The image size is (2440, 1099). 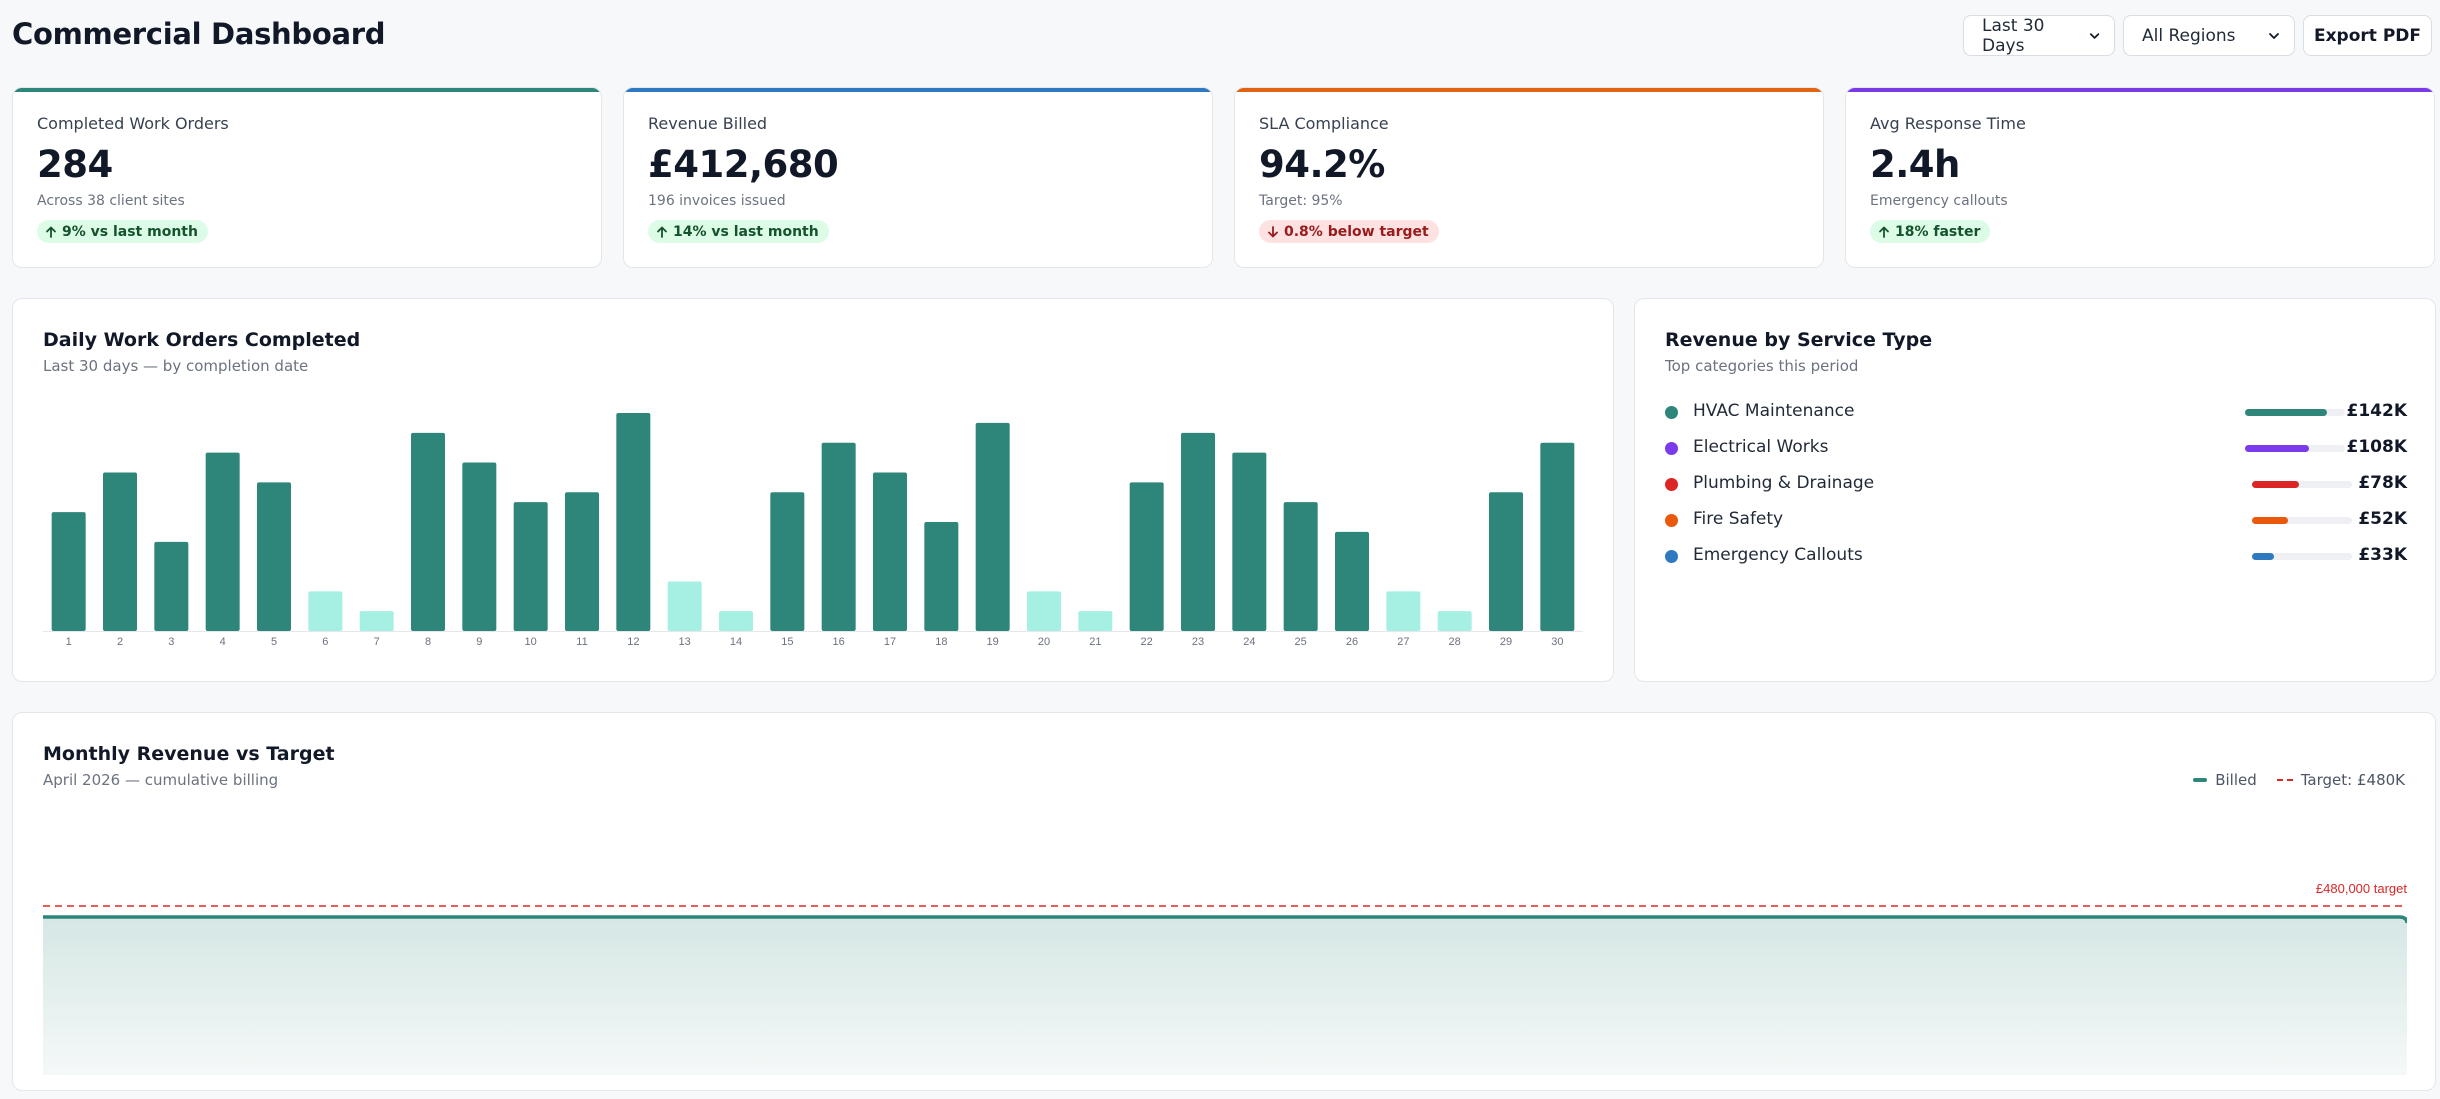 What do you see at coordinates (1198, 642) in the screenshot?
I see `x-tick-label: 23` at bounding box center [1198, 642].